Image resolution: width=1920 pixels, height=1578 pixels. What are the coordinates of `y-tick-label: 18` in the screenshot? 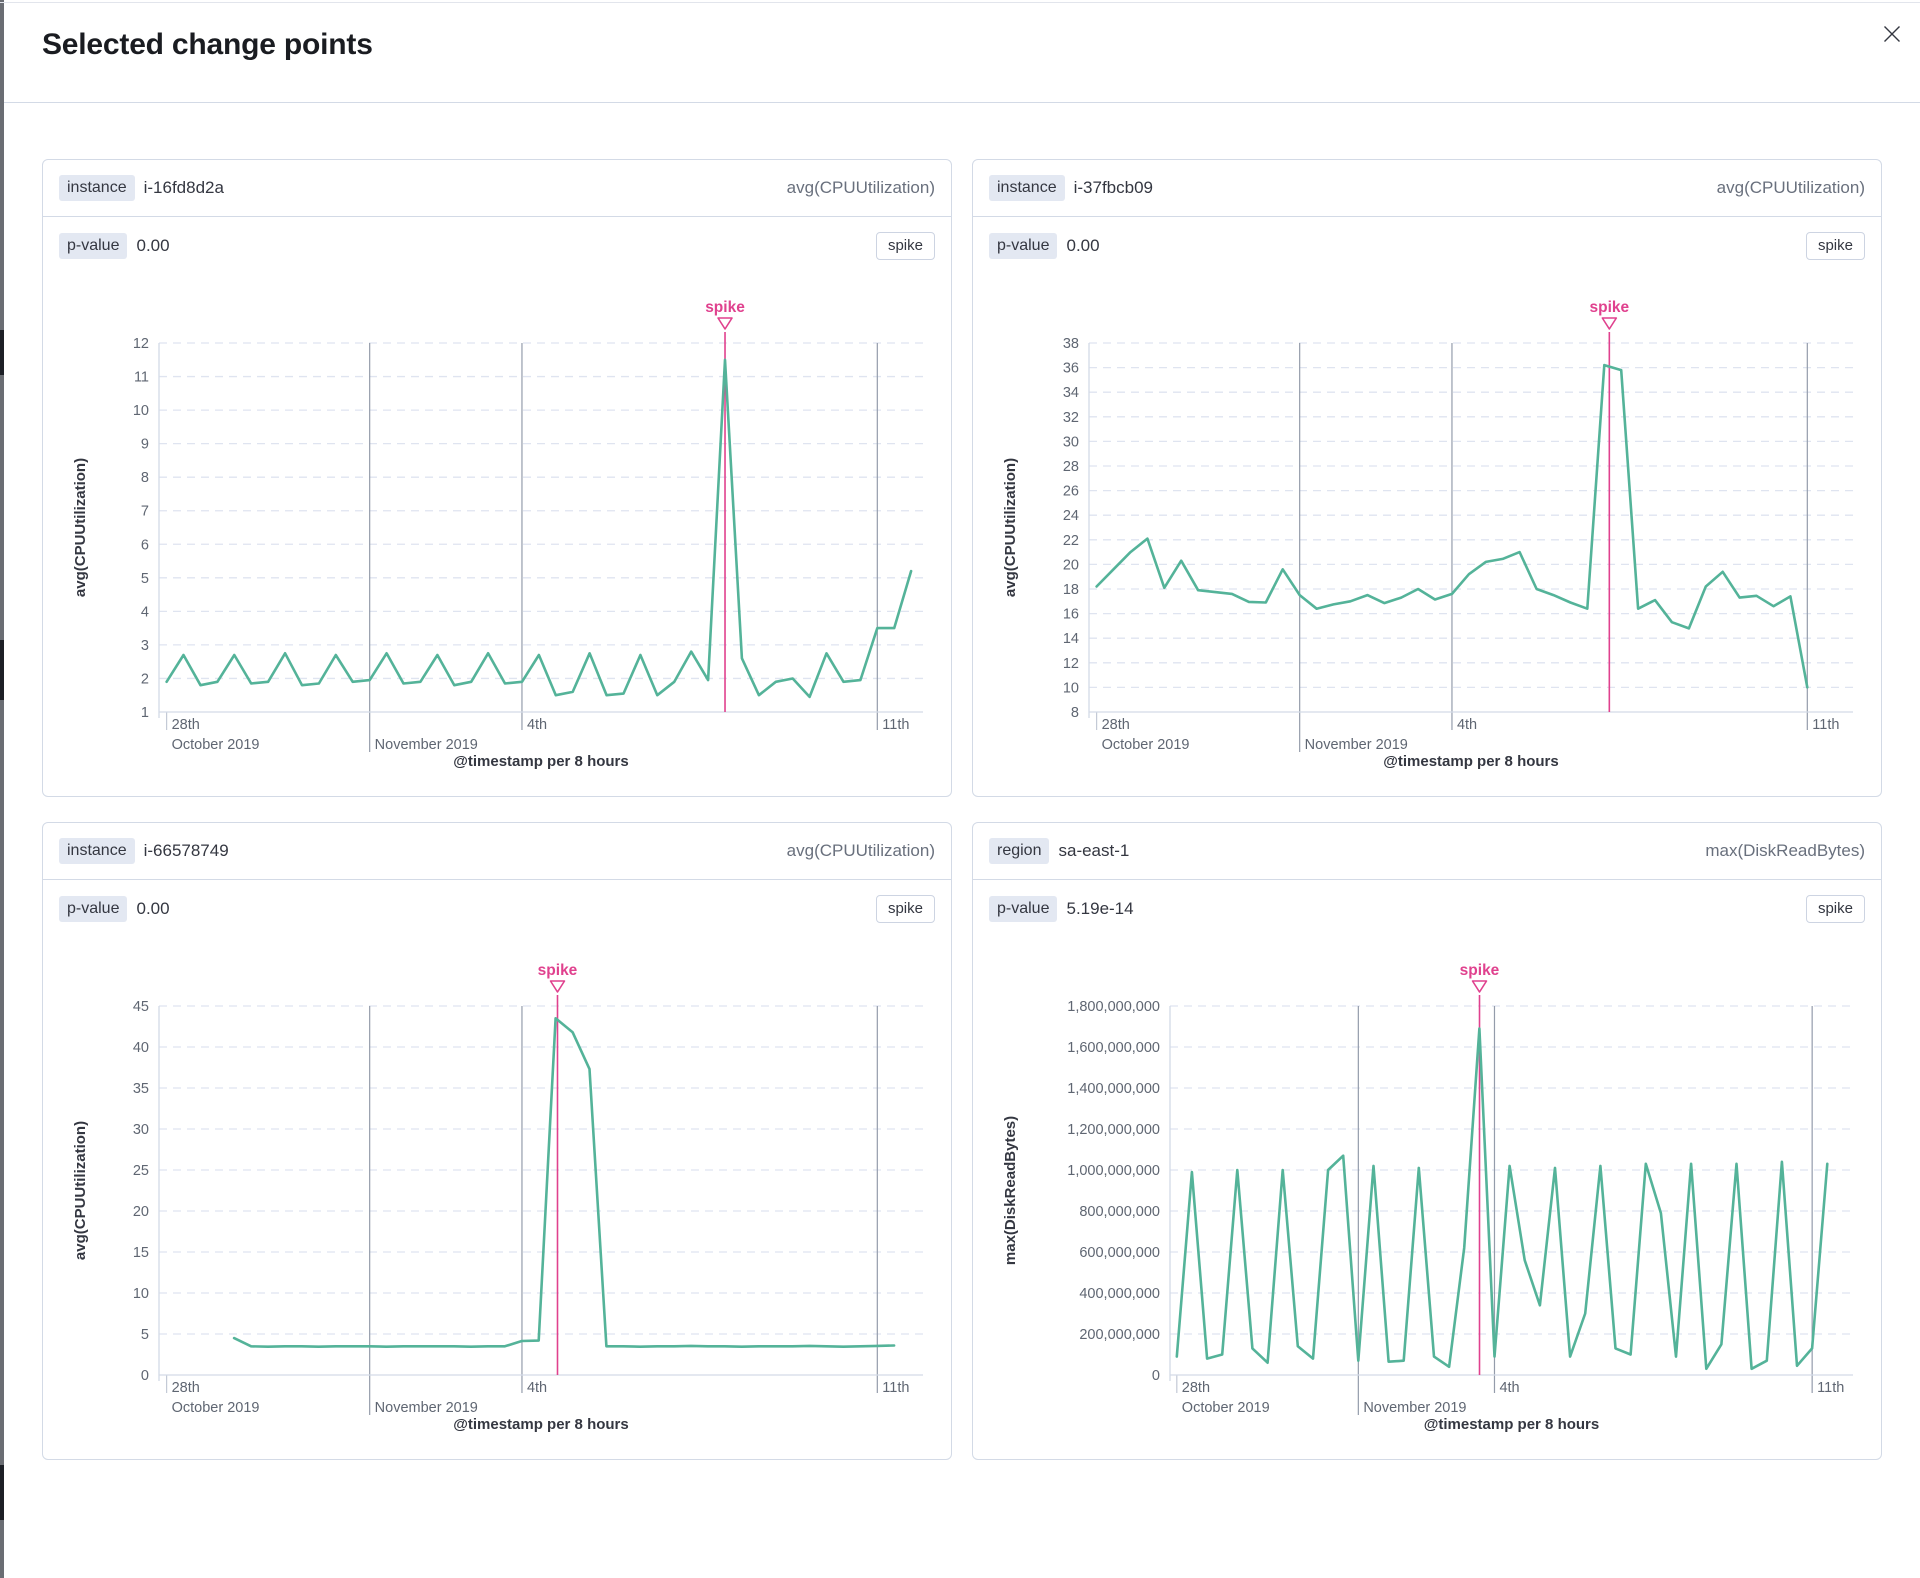 It's located at (1071, 590).